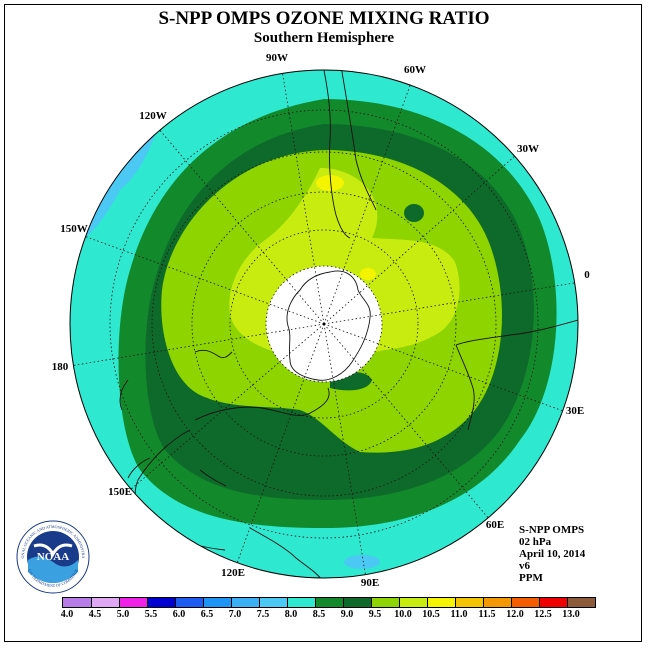 The height and width of the screenshot is (648, 648). I want to click on page-subtitle: Southern Hemisphere, so click(324, 38).